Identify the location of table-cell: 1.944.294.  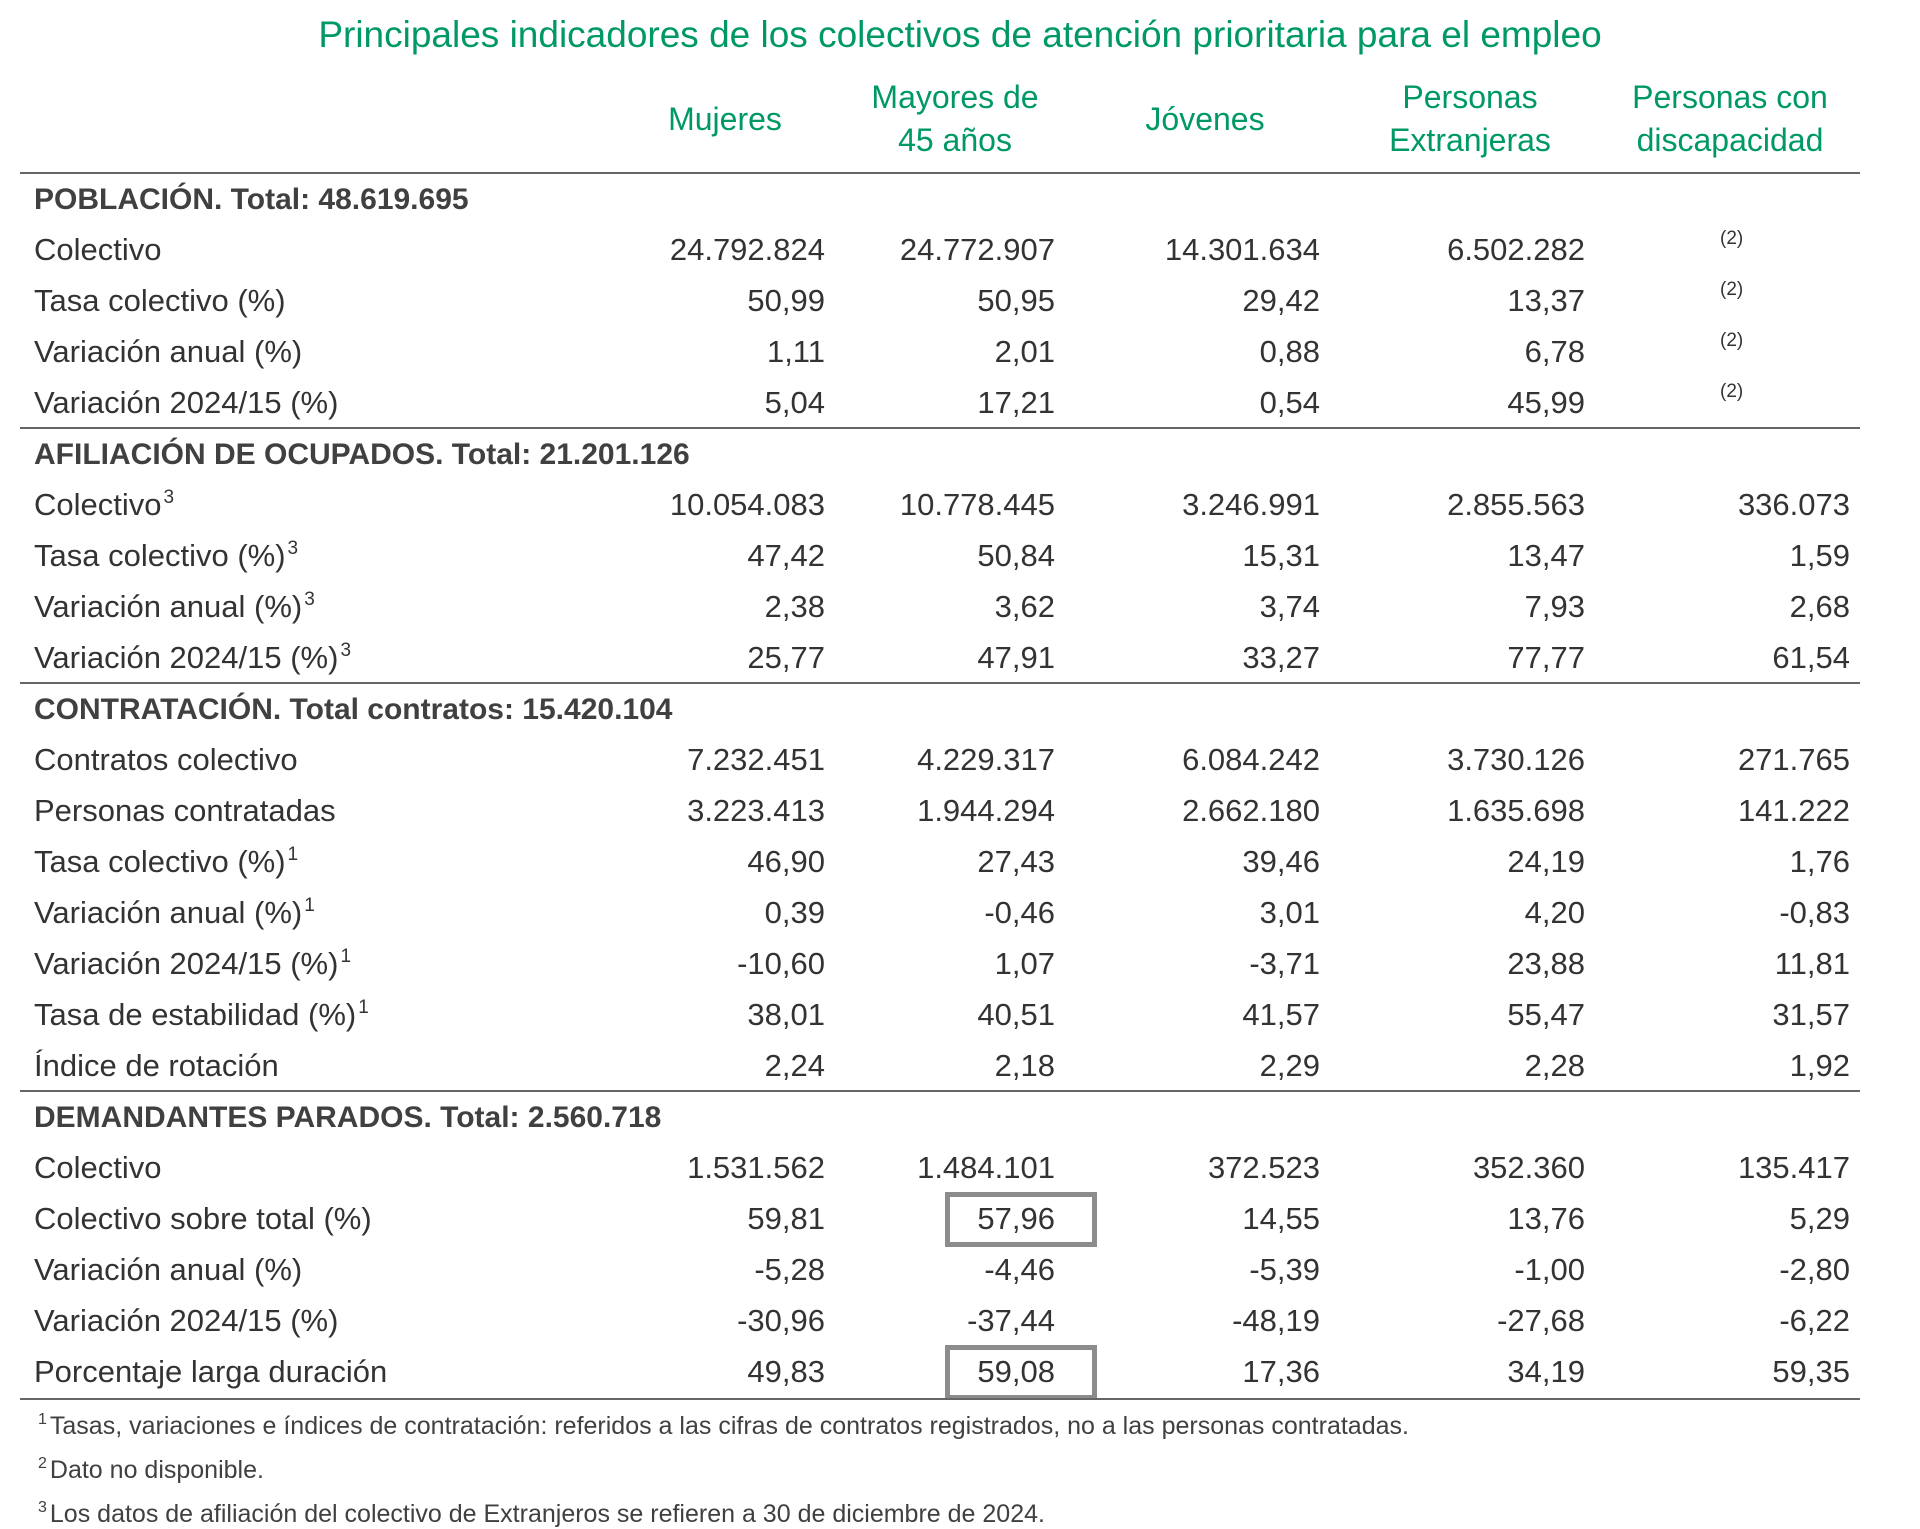
(986, 810).